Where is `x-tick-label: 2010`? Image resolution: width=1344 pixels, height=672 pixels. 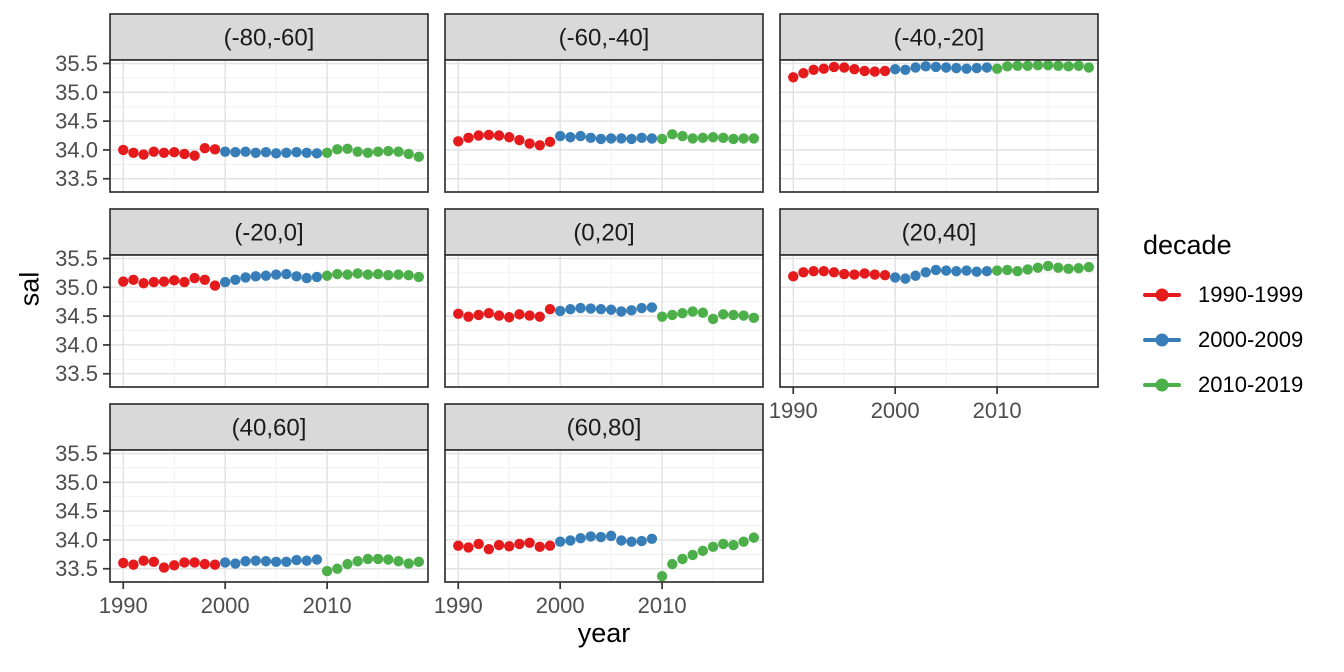
x-tick-label: 2010 is located at coordinates (662, 605).